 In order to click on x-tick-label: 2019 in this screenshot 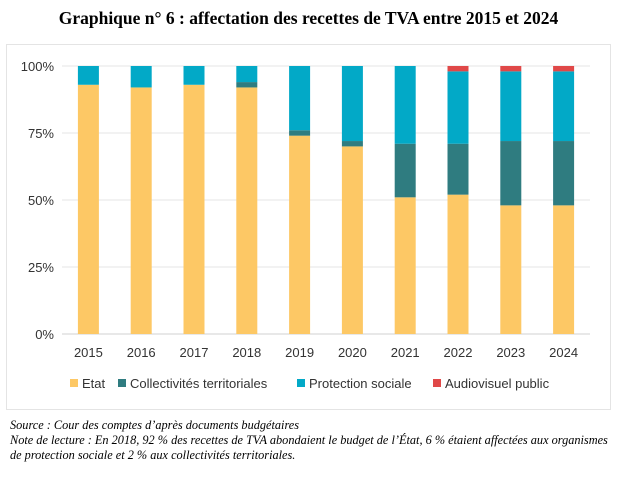, I will do `click(299, 352)`.